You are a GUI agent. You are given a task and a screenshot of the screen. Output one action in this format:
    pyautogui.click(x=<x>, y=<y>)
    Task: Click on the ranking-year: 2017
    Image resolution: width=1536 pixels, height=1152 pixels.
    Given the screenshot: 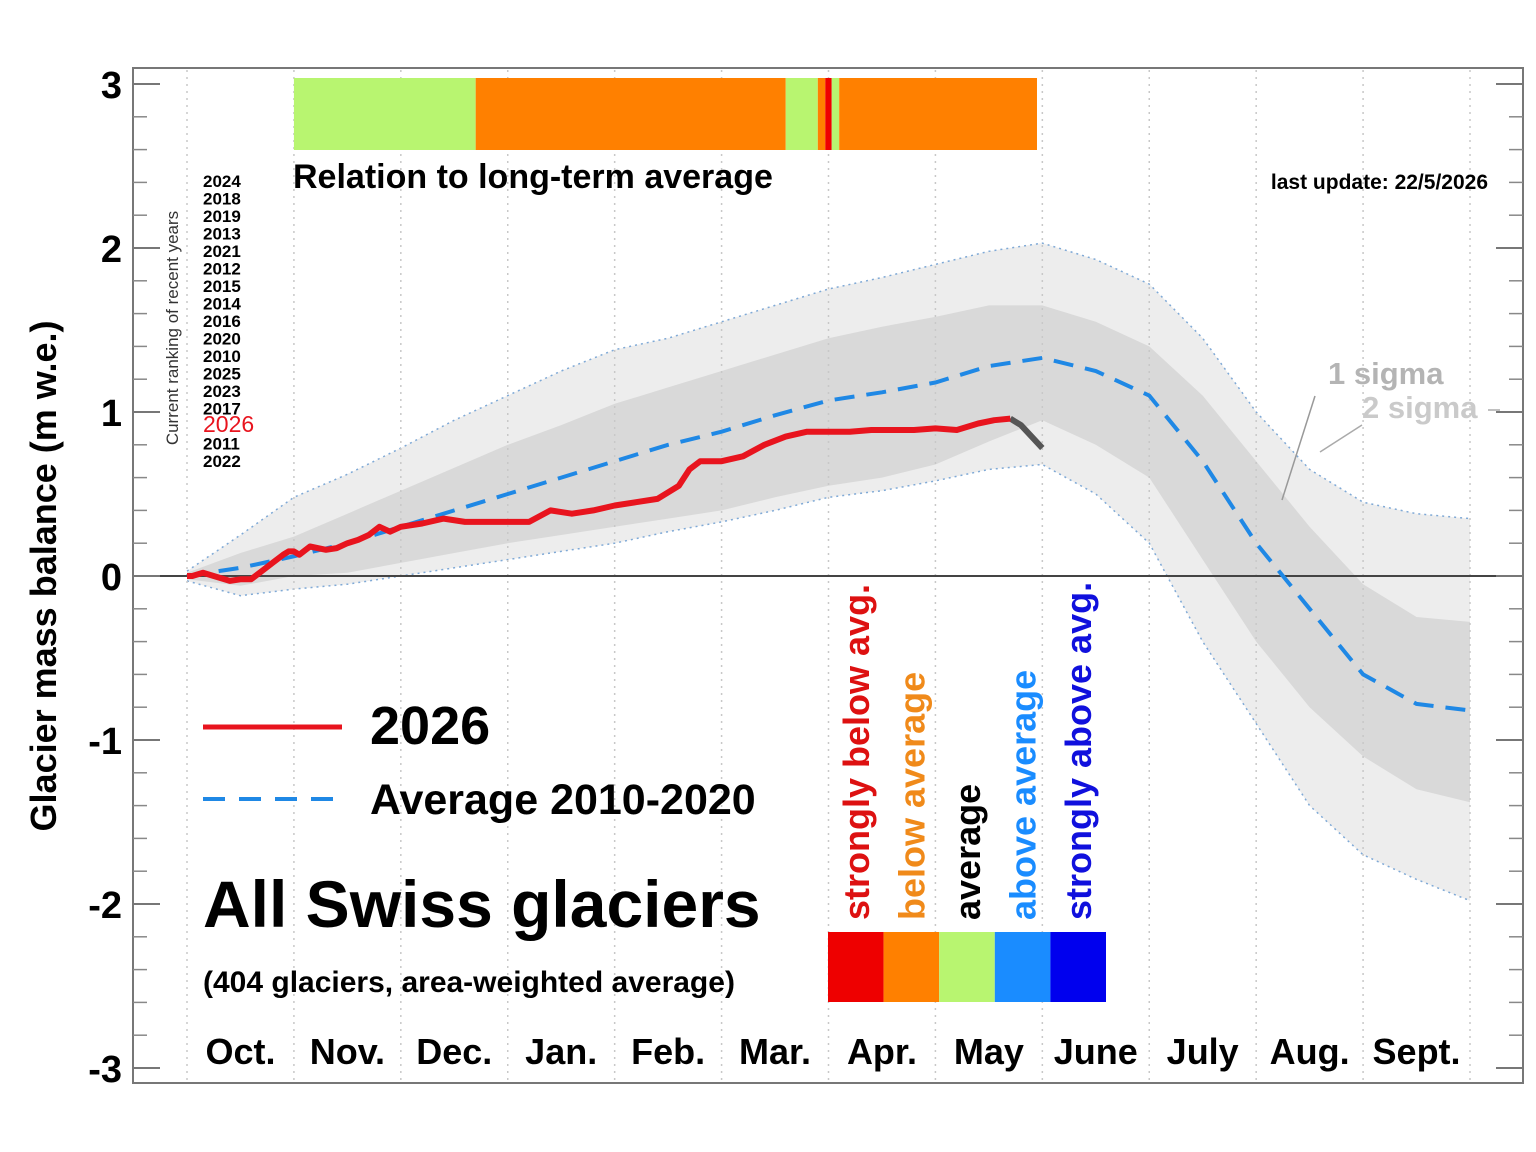 What is the action you would take?
    pyautogui.click(x=222, y=409)
    